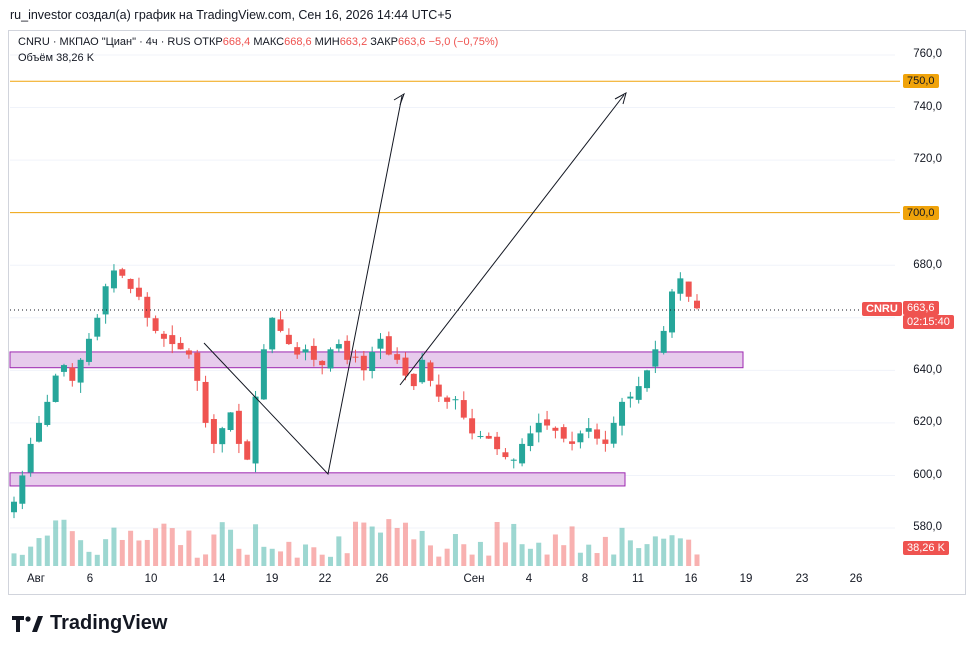  What do you see at coordinates (638, 579) in the screenshot?
I see `time-tick: 11` at bounding box center [638, 579].